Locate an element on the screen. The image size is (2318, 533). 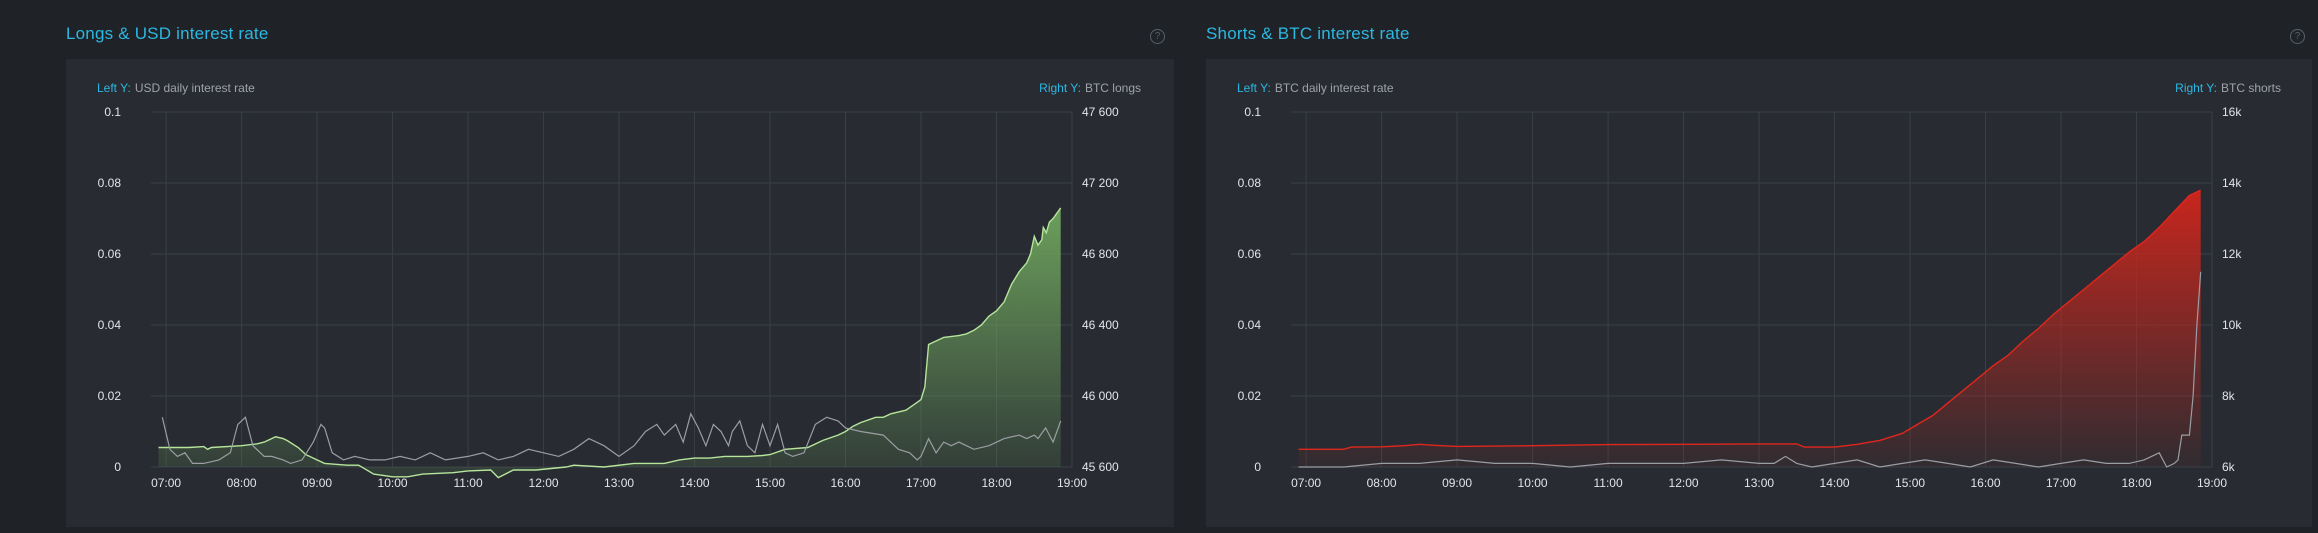
left-axis-caption: Left Y: BTC daily interest rate is located at coordinates (1315, 88).